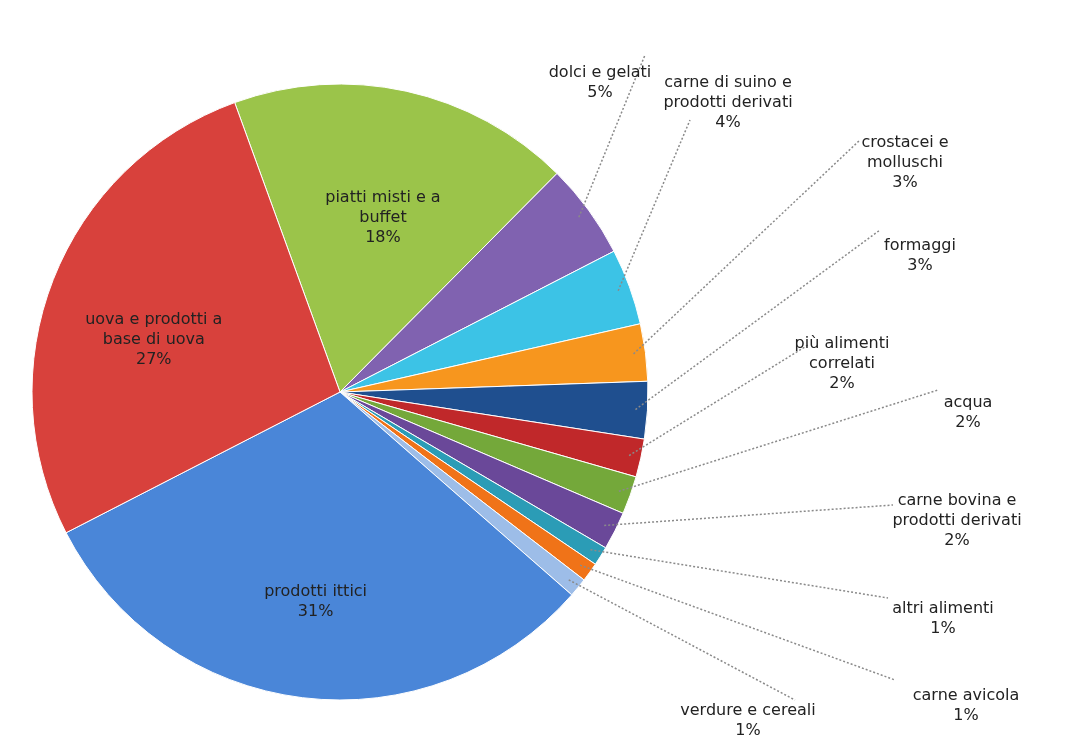 This screenshot has height=741, width=1068. Describe the element at coordinates (383, 236) in the screenshot. I see `data-label: 18%` at that location.